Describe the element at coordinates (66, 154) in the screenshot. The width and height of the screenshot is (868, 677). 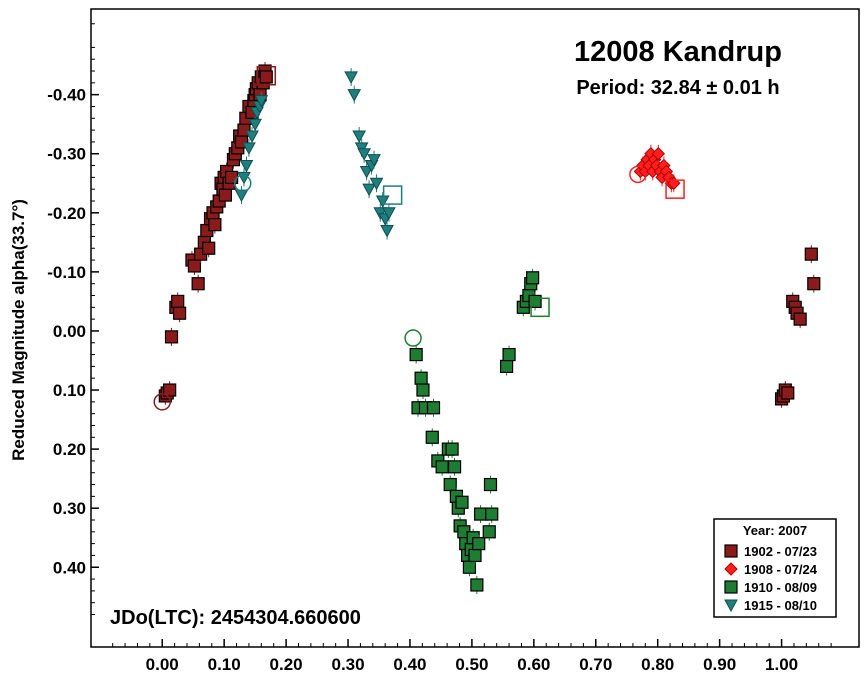
I see `y-tick-label: -0.30` at that location.